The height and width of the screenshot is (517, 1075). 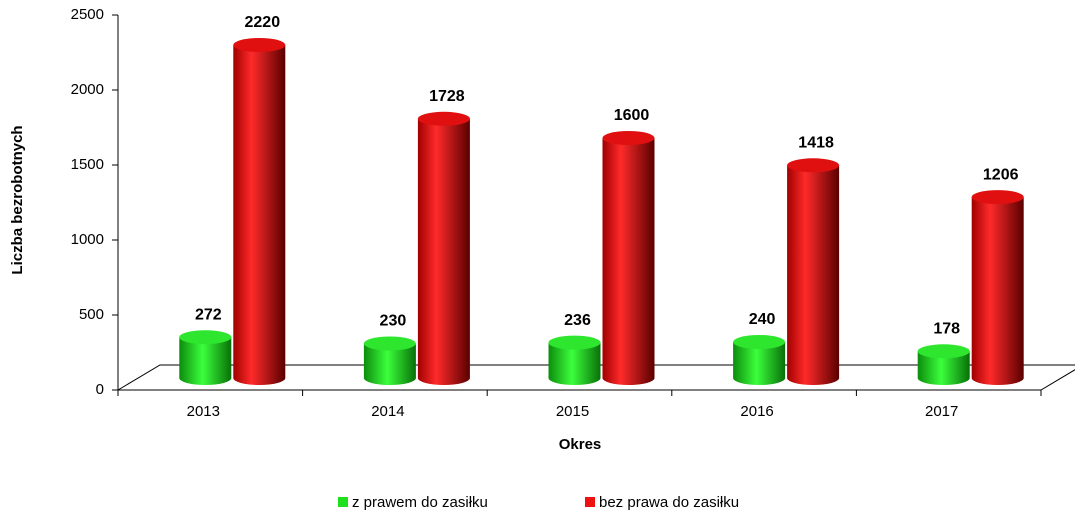 I want to click on x-axis-title: Okres, so click(x=580, y=444).